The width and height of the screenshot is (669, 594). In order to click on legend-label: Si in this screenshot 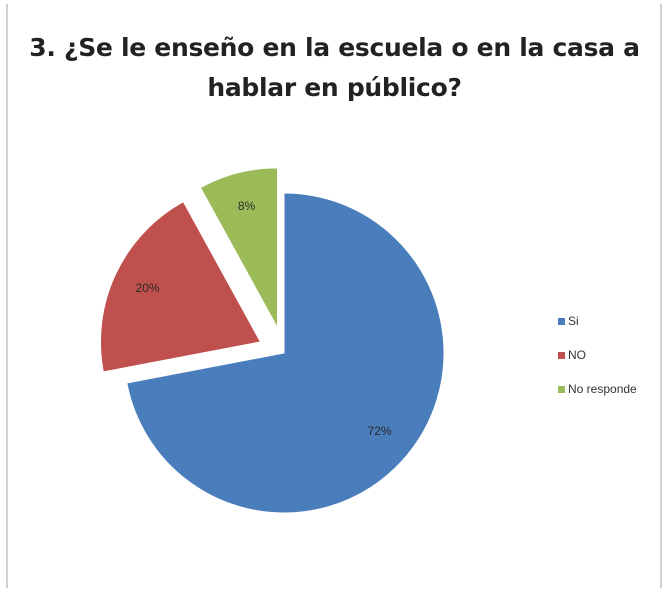, I will do `click(573, 321)`.